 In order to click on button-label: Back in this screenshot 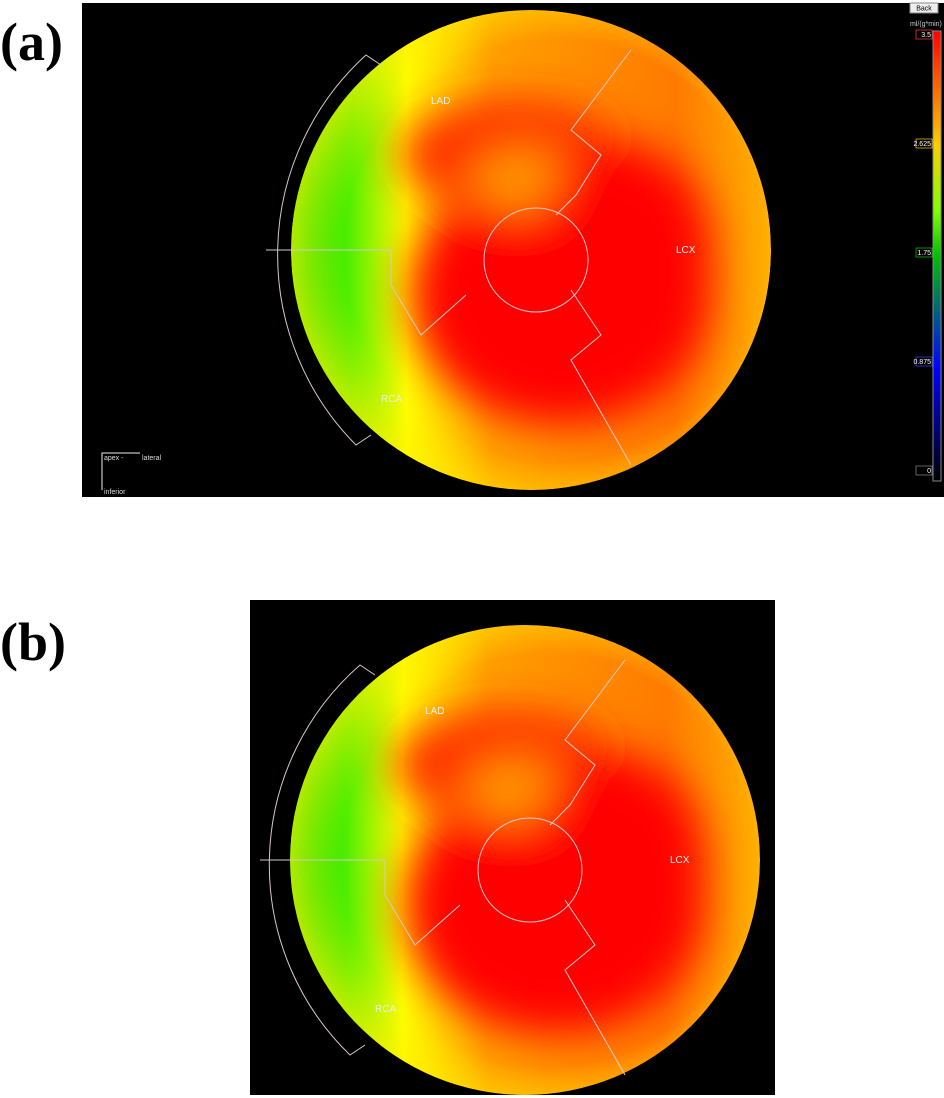, I will do `click(924, 9)`.